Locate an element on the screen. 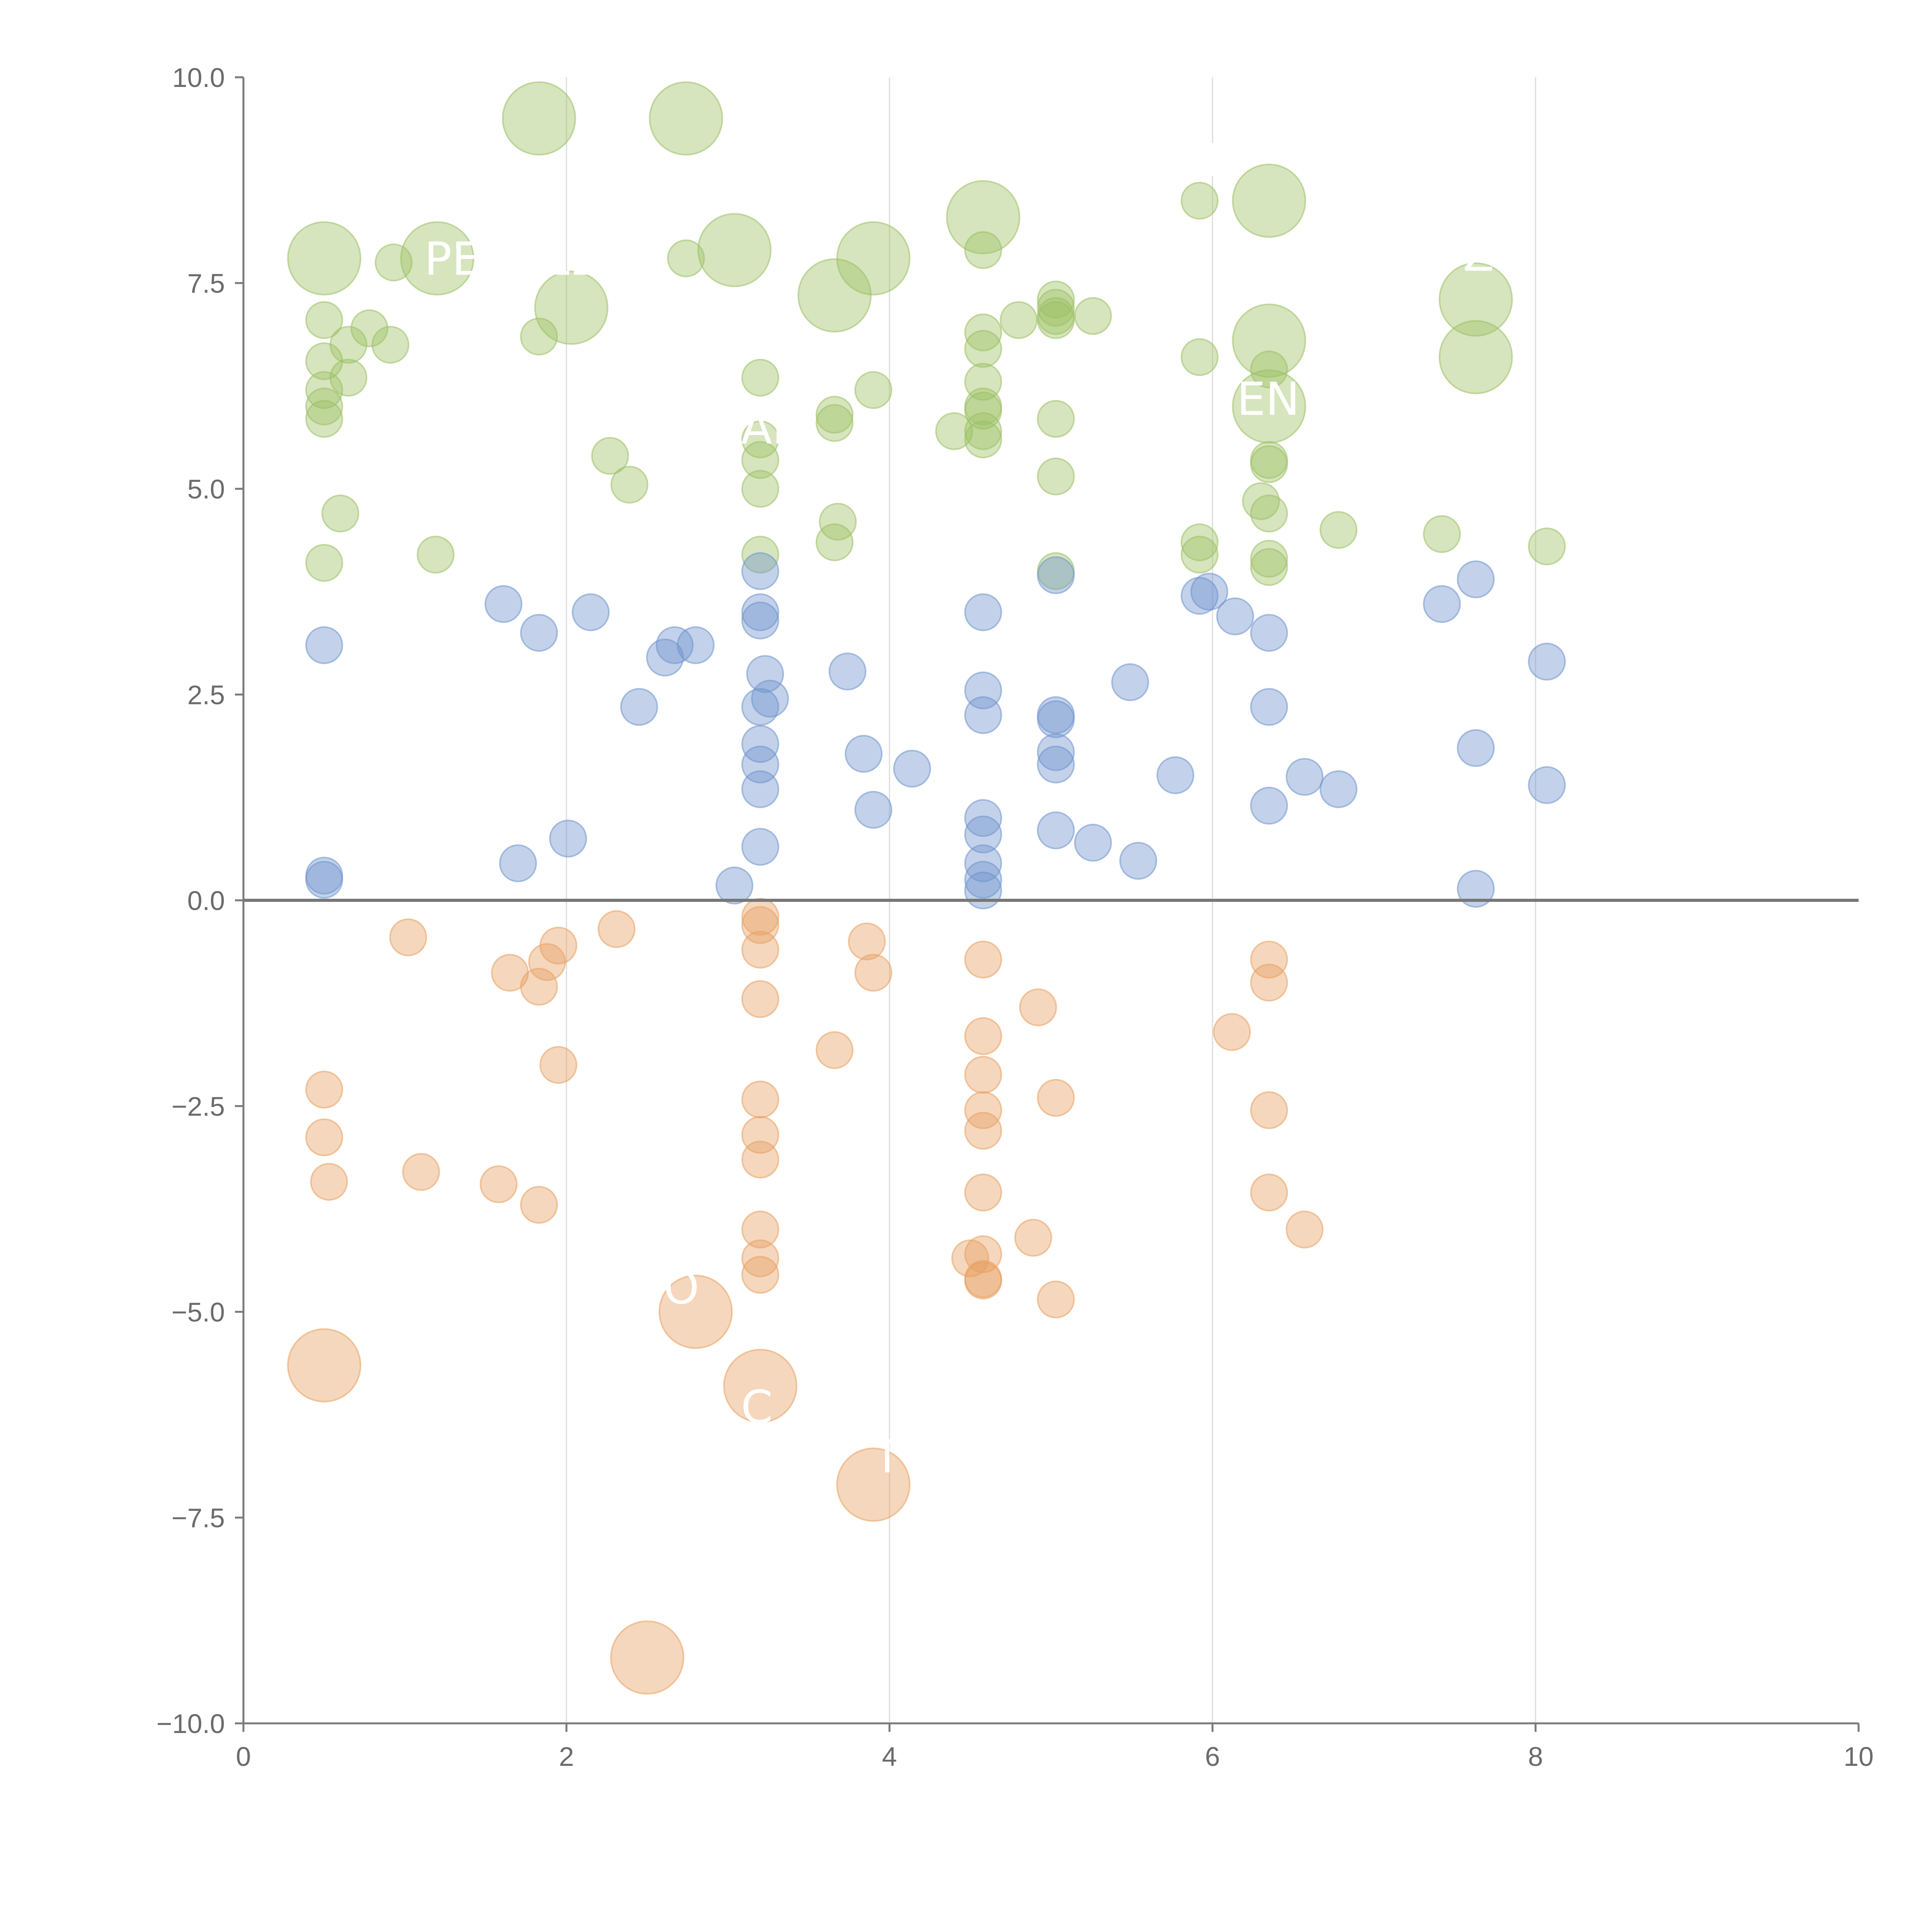 The width and height of the screenshot is (1932, 1932). y-tick-label: 7.5 is located at coordinates (206, 284).